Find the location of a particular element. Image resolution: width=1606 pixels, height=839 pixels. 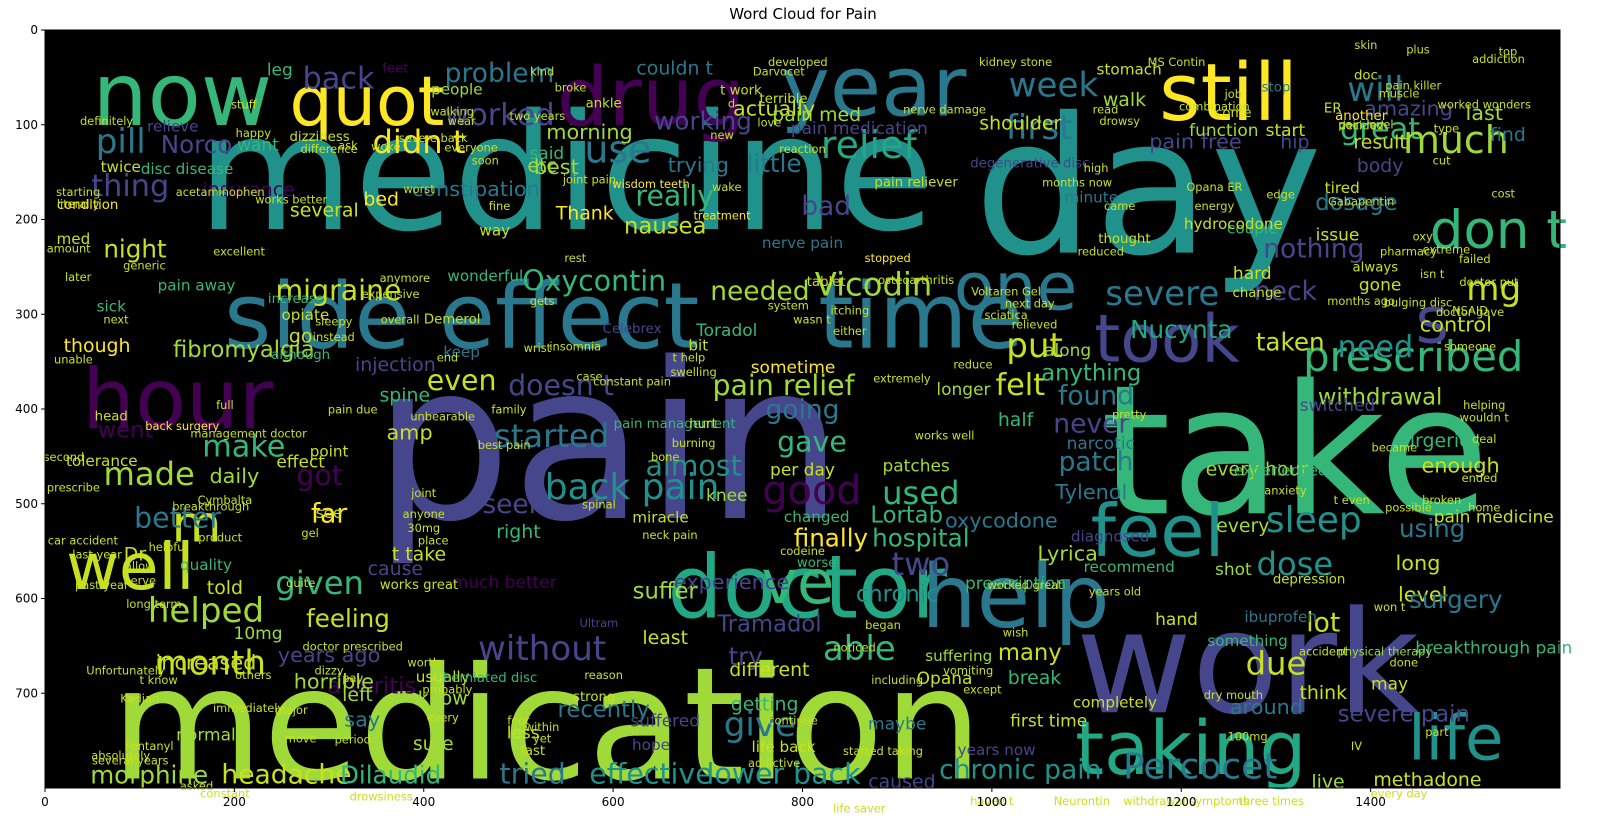

word: rest is located at coordinates (575, 258).